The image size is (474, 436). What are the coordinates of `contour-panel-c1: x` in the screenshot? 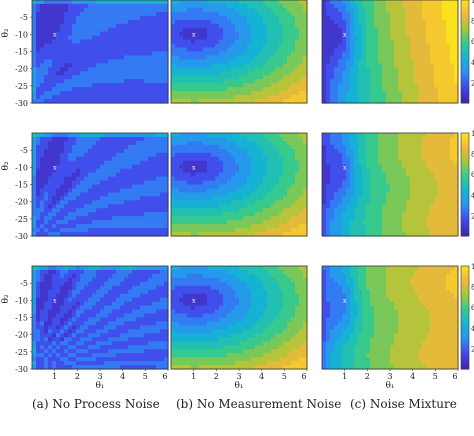 It's located at (390, 52).